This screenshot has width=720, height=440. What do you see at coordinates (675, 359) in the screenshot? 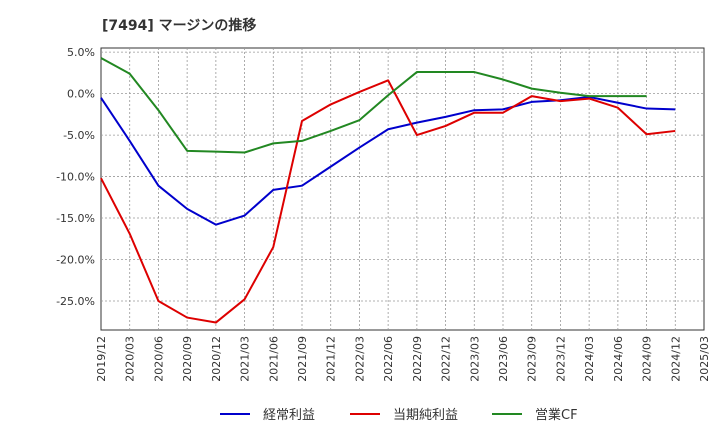
I see `x-tick-label: 2024/12` at bounding box center [675, 359].